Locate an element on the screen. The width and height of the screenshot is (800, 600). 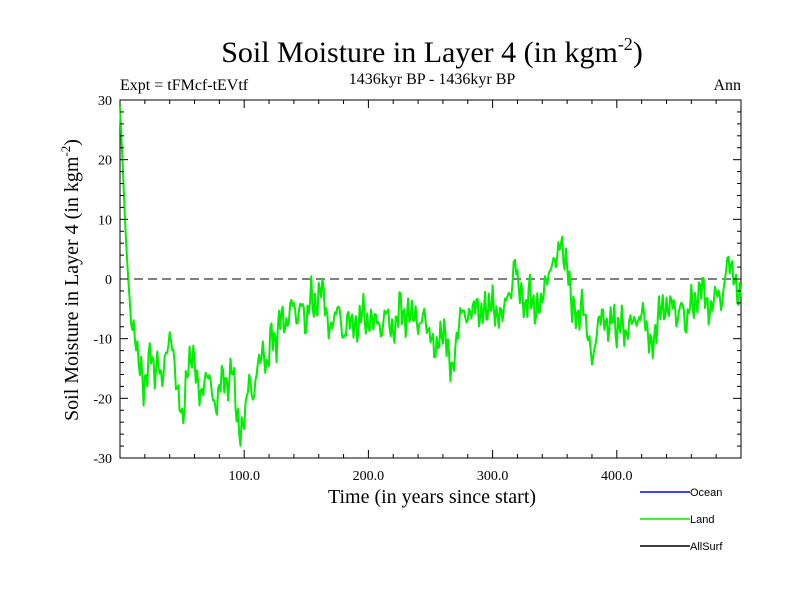
x-tick-label: 200.0 is located at coordinates (369, 476).